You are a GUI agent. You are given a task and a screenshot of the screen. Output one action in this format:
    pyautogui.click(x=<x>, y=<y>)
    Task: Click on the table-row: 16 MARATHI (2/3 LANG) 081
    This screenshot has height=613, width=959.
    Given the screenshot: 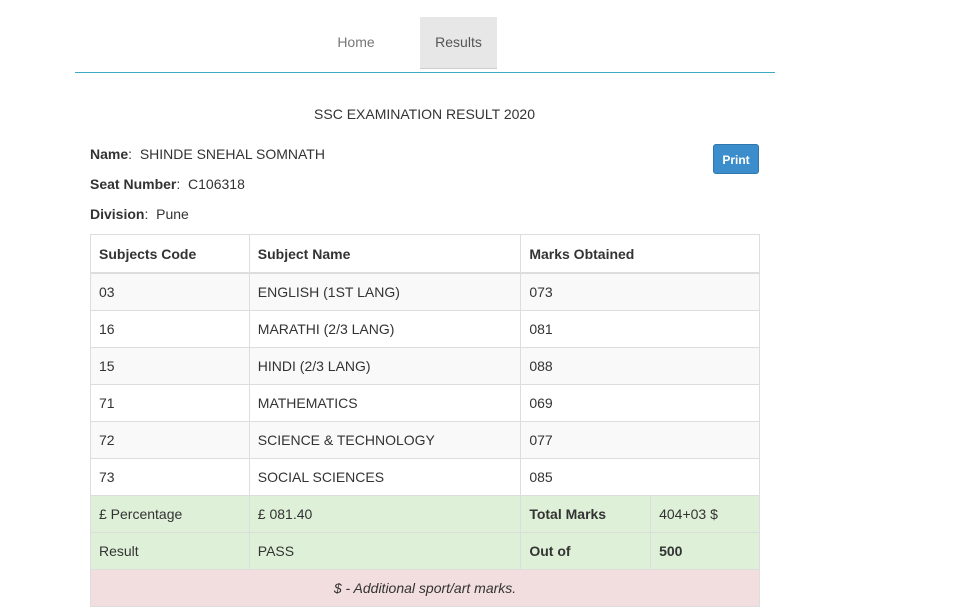 What is the action you would take?
    pyautogui.click(x=425, y=329)
    